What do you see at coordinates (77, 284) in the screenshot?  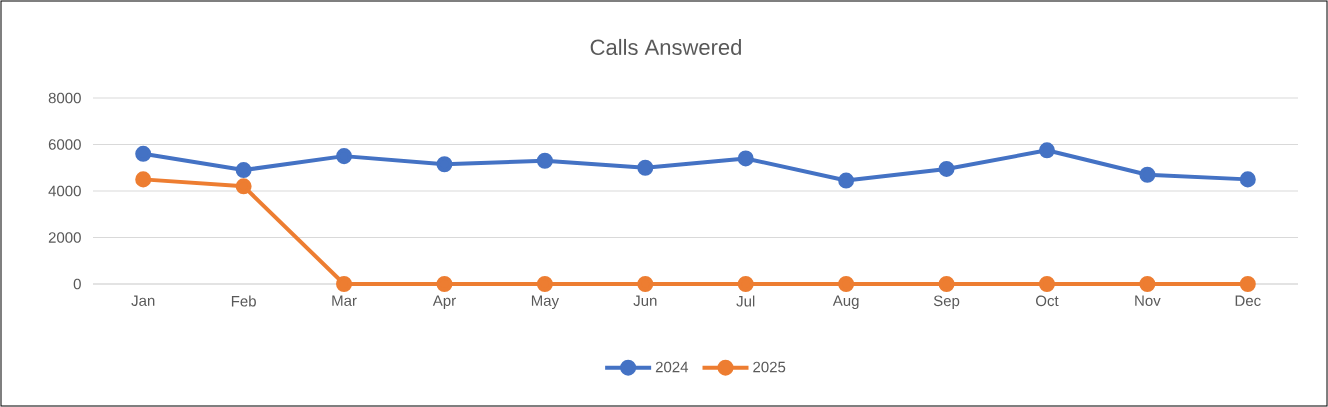 I see `y-tick-label: 0` at bounding box center [77, 284].